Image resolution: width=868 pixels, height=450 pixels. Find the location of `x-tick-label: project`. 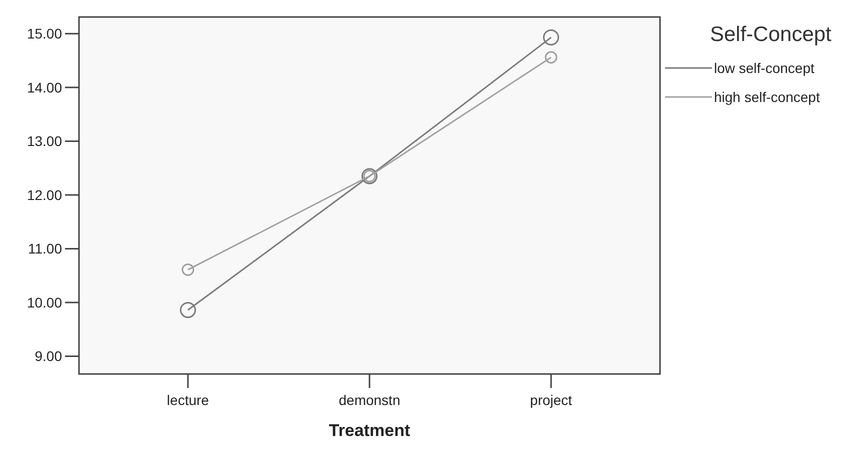

x-tick-label: project is located at coordinates (551, 400).